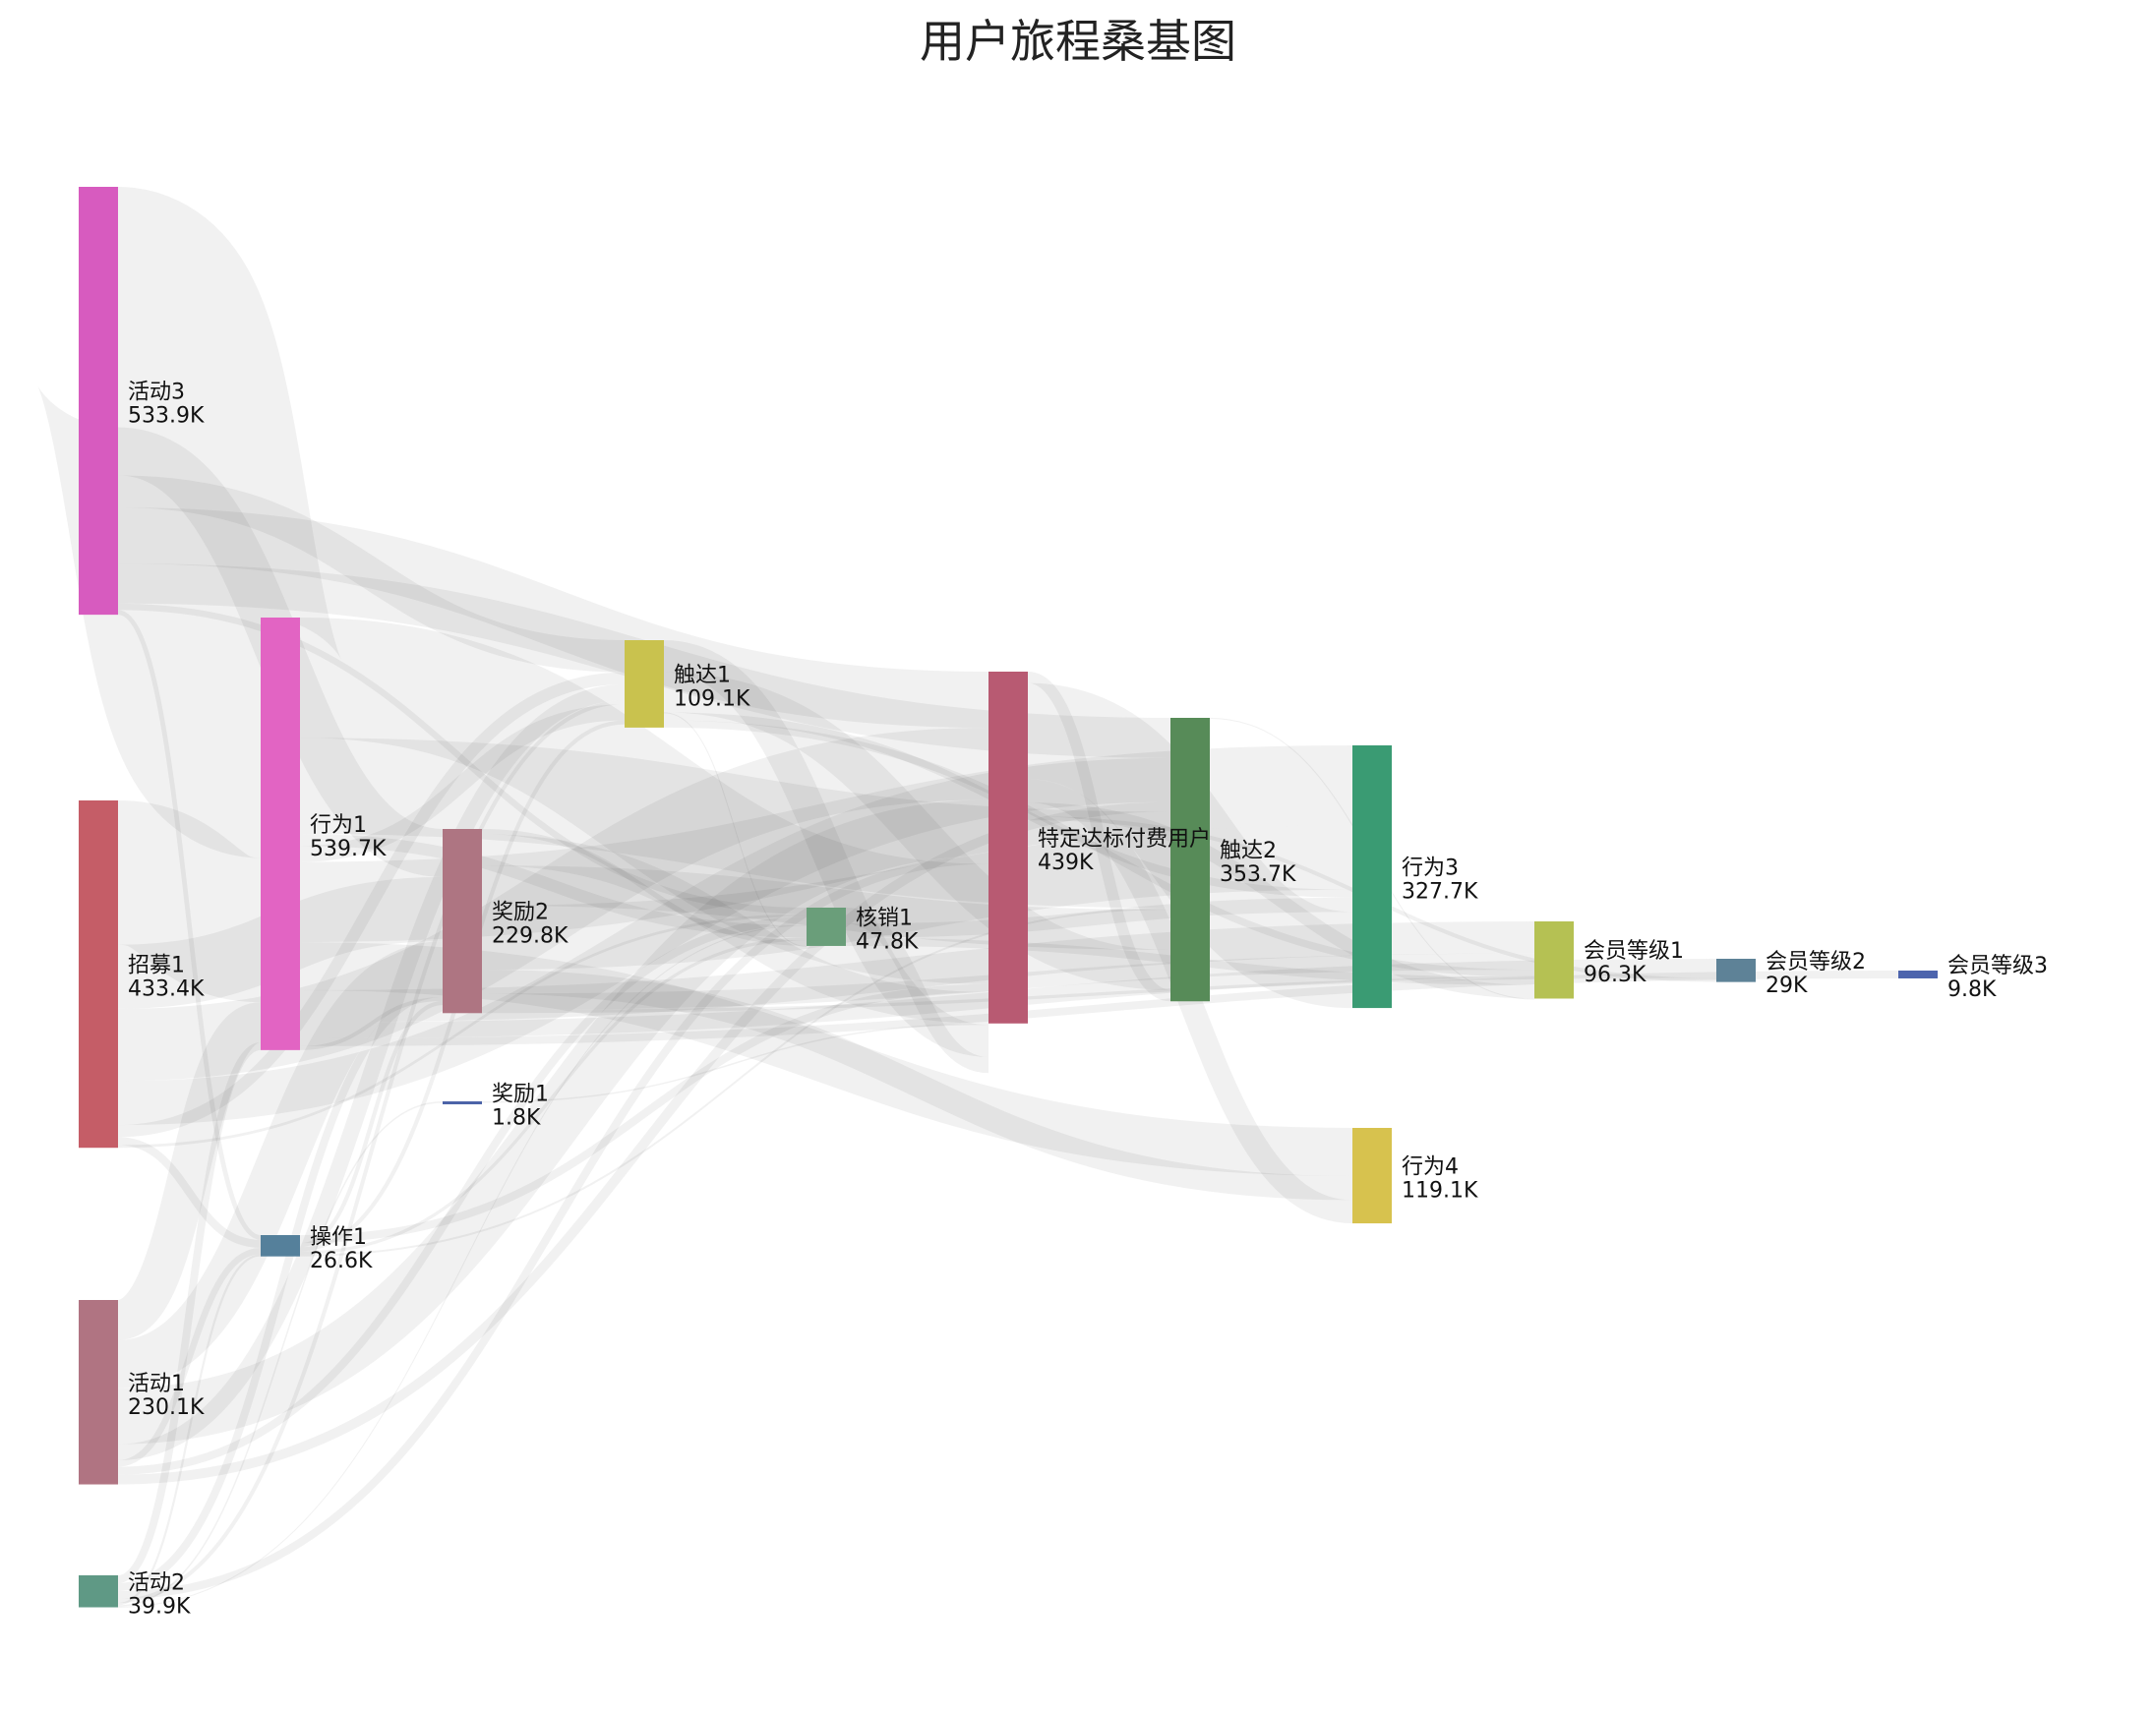 This screenshot has height=1713, width=2156. What do you see at coordinates (1736, 970) in the screenshot?
I see `sankey-node-会员等级2` at bounding box center [1736, 970].